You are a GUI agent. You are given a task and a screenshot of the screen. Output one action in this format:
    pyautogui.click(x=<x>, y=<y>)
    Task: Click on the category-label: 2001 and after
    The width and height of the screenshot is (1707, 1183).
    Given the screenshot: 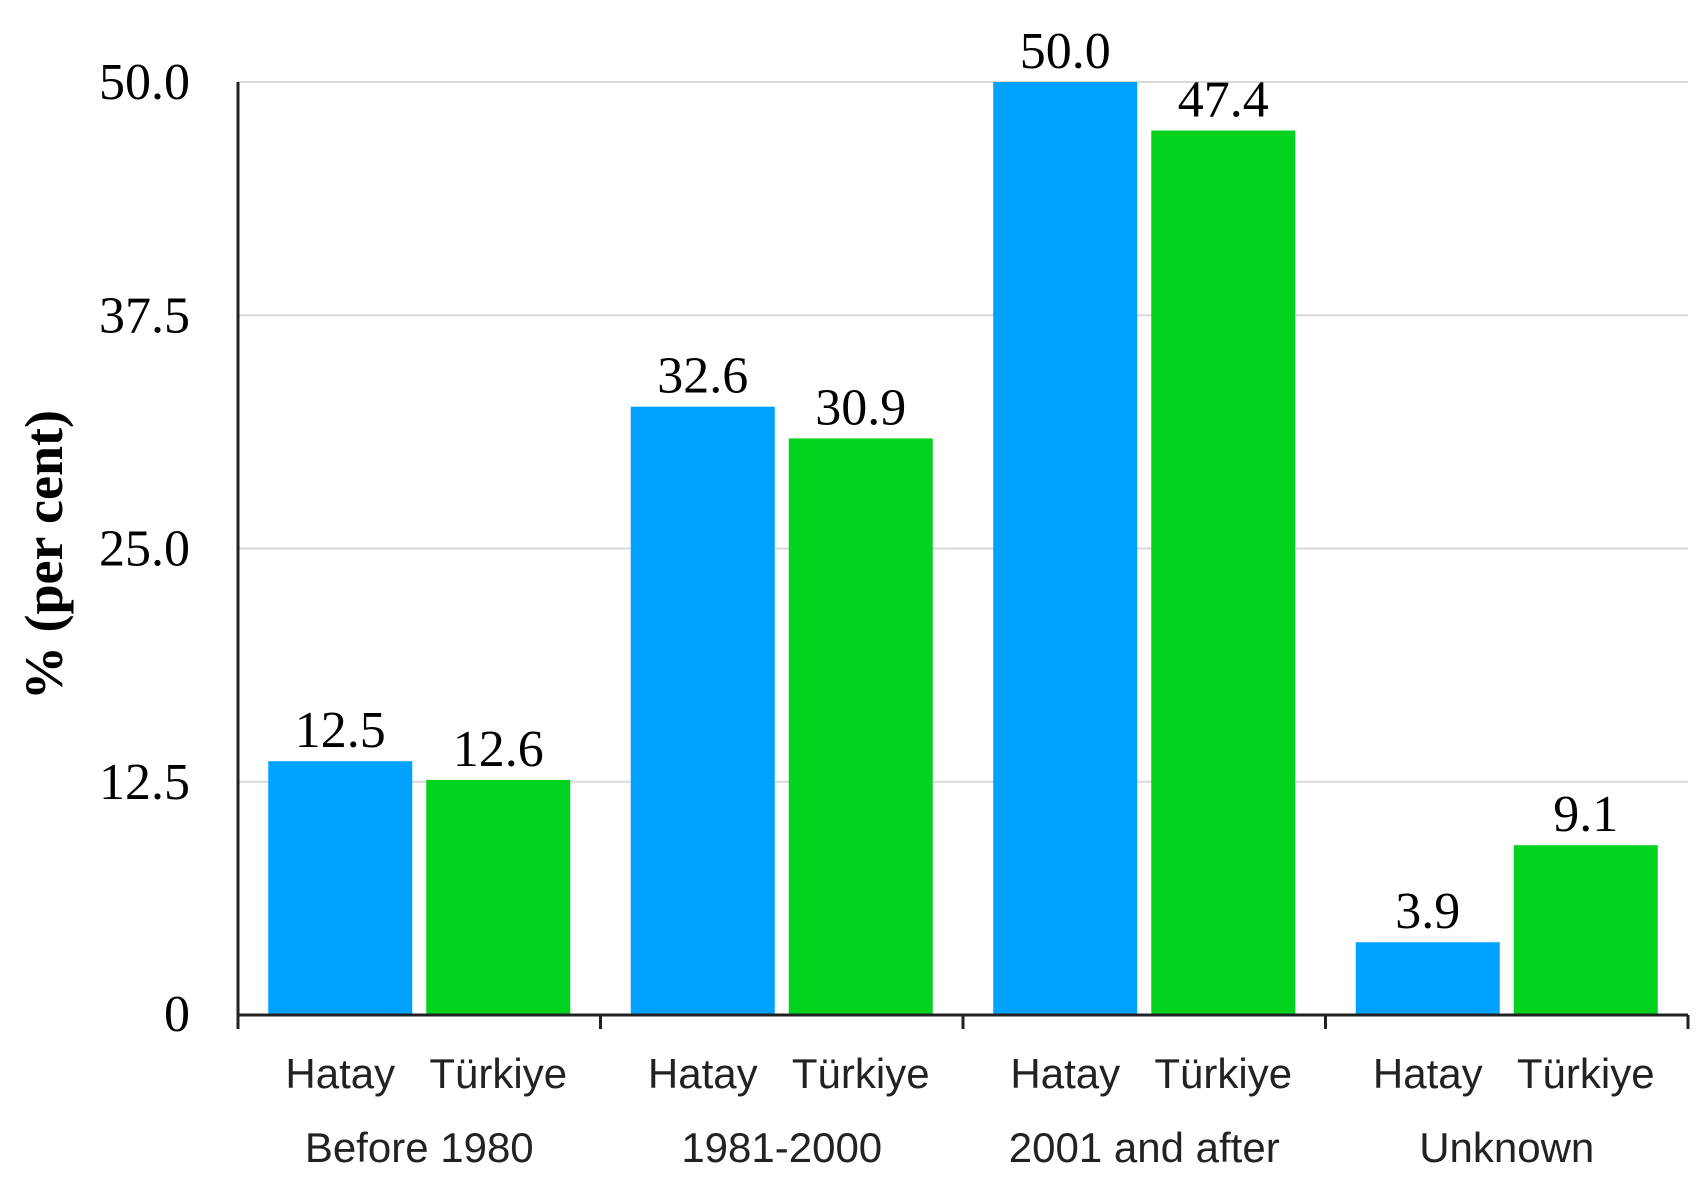 What is the action you would take?
    pyautogui.click(x=1144, y=1147)
    